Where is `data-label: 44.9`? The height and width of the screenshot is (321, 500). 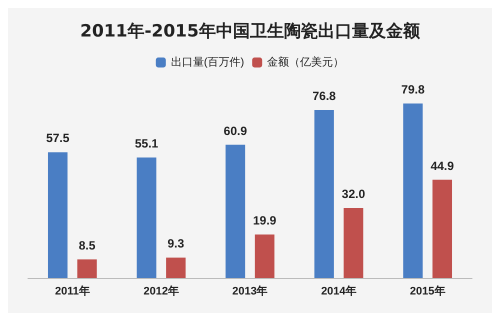 data-label: 44.9 is located at coordinates (442, 165).